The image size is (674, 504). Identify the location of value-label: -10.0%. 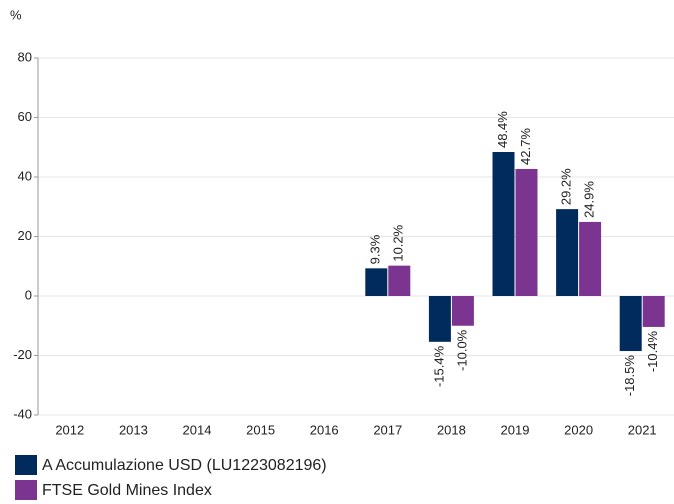
(461, 350).